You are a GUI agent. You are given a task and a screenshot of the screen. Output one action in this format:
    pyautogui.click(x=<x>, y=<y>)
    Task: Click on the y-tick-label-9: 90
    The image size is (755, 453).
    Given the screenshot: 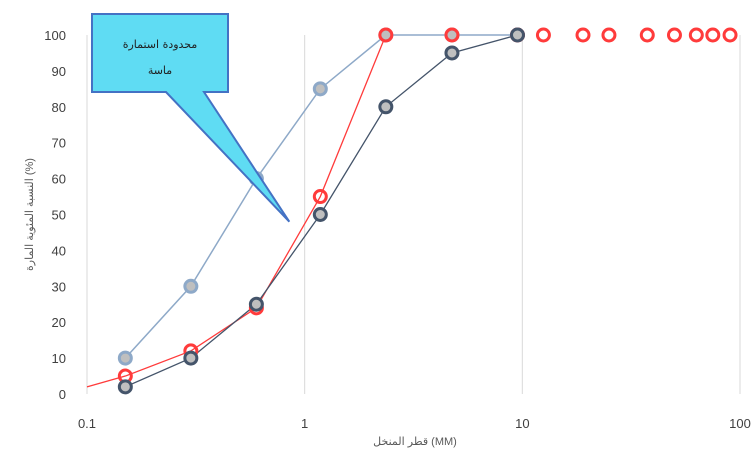 What is the action you would take?
    pyautogui.click(x=59, y=71)
    